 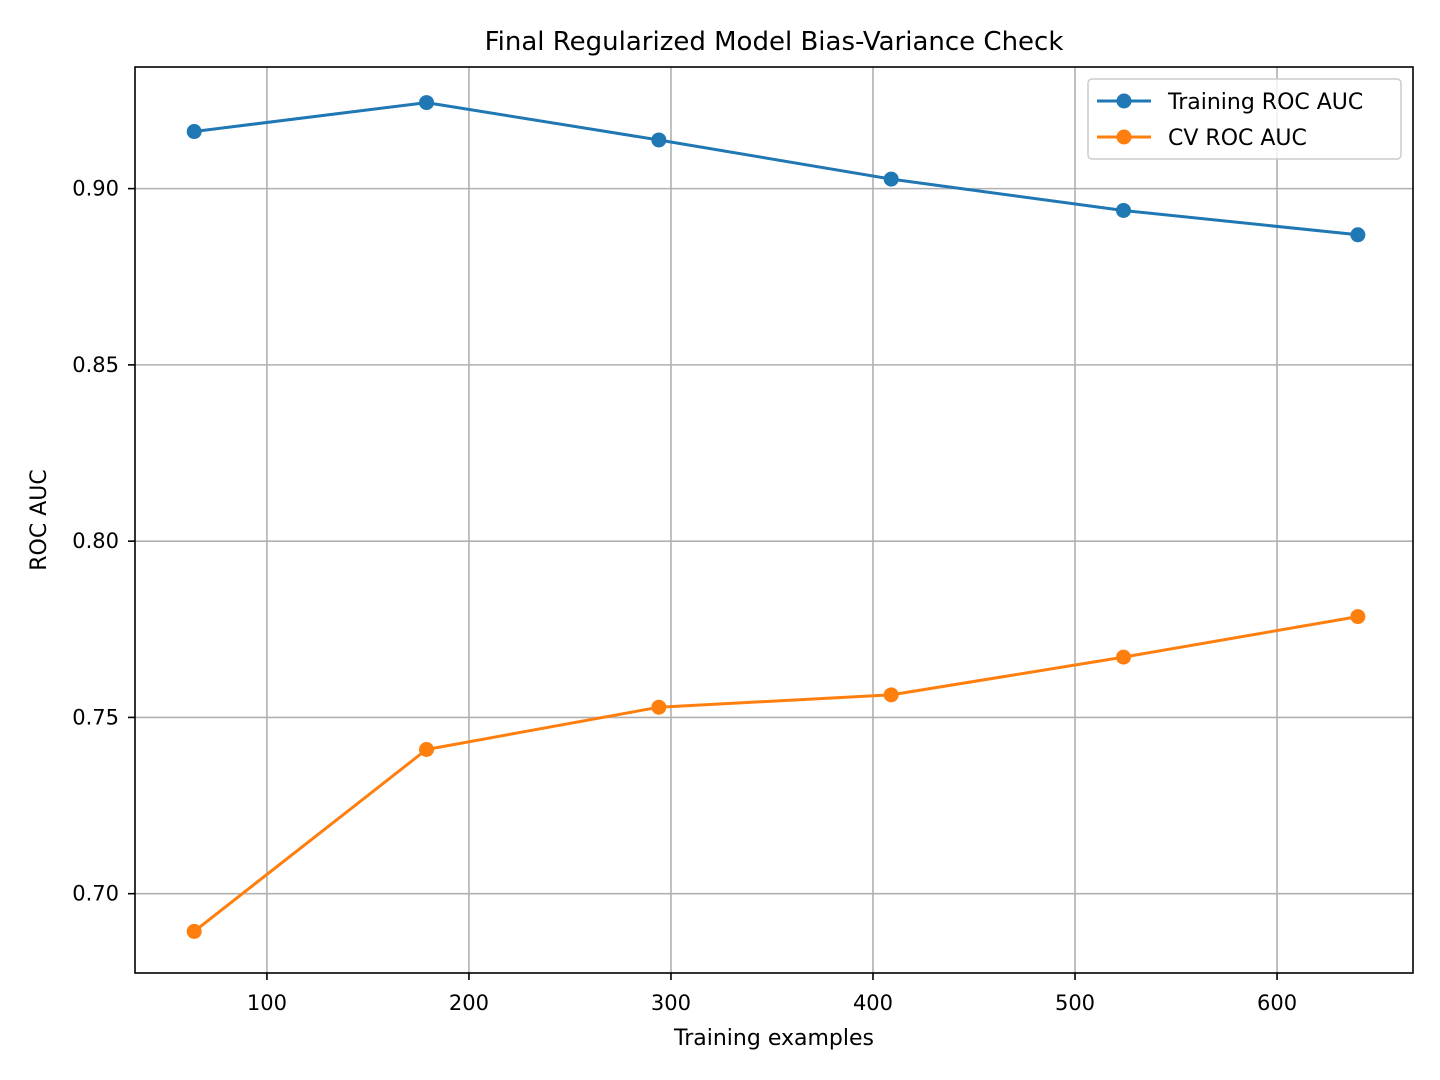 What do you see at coordinates (39, 519) in the screenshot?
I see `y-axis-label: ROC AUC` at bounding box center [39, 519].